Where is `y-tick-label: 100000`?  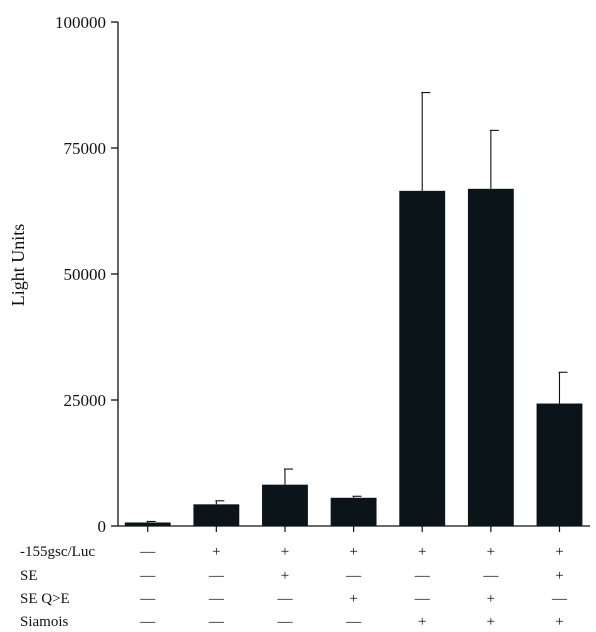 y-tick-label: 100000 is located at coordinates (80, 22).